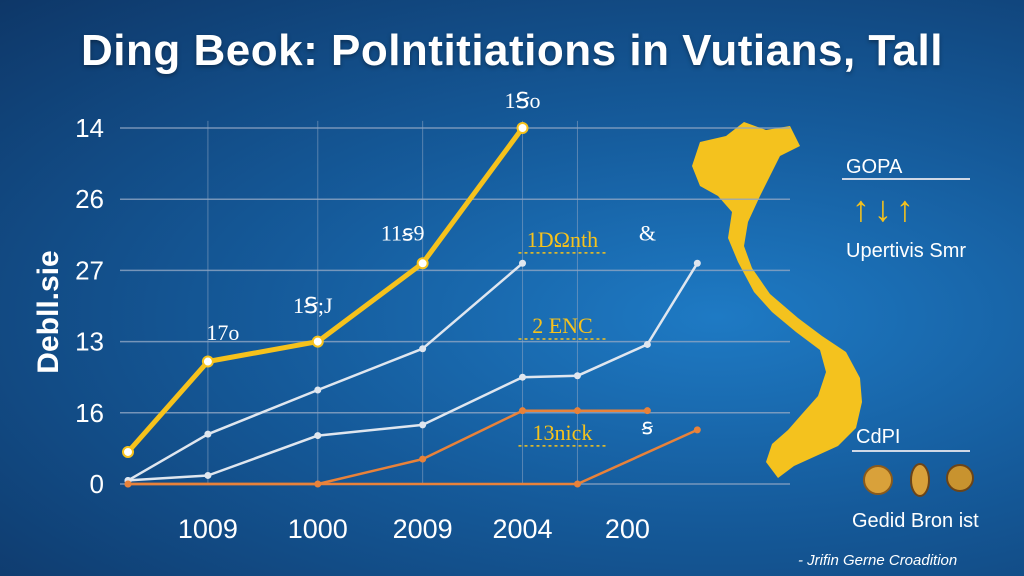  I want to click on x-tick-label: 1000, so click(318, 529).